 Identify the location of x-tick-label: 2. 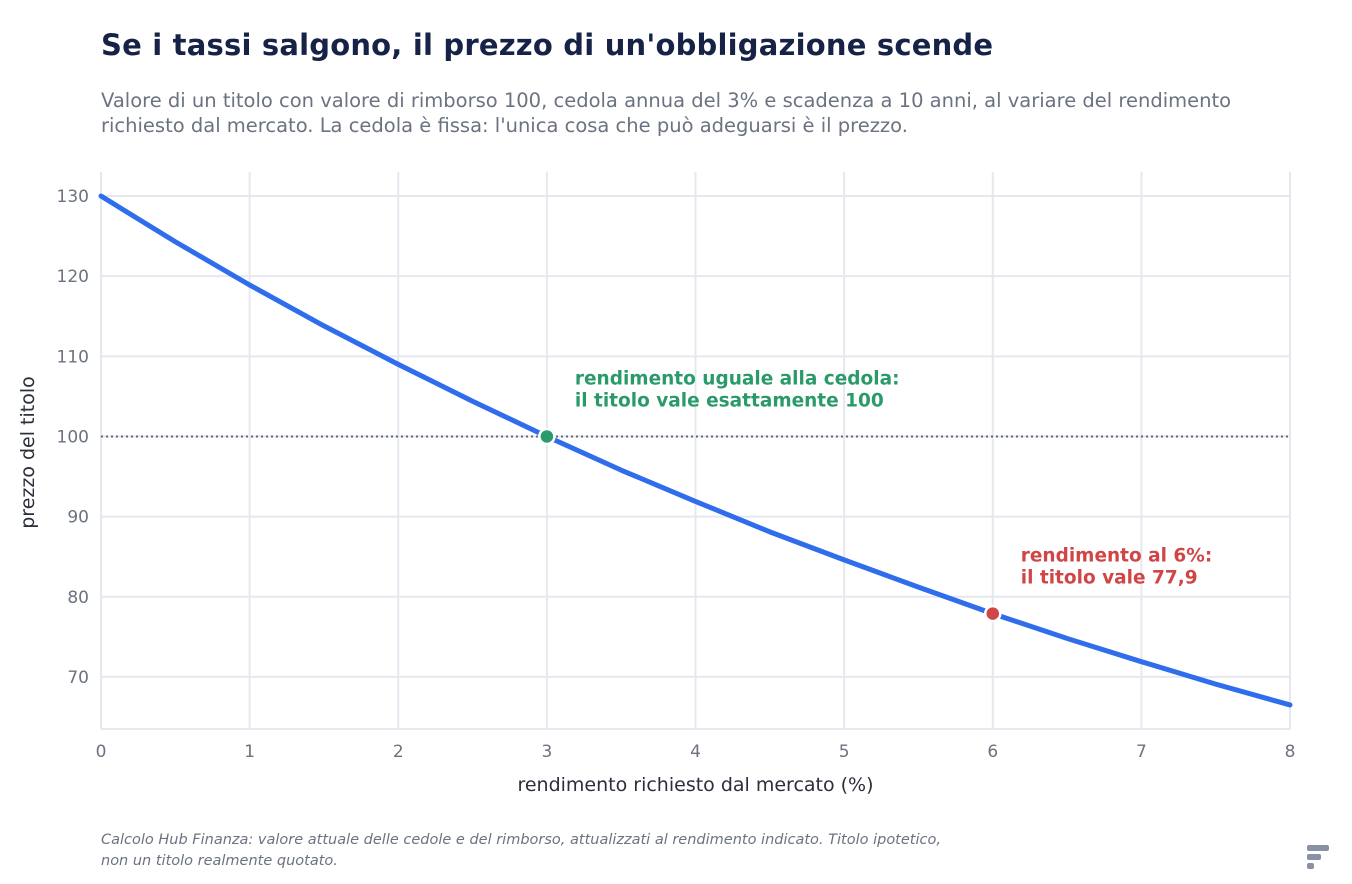
(398, 752).